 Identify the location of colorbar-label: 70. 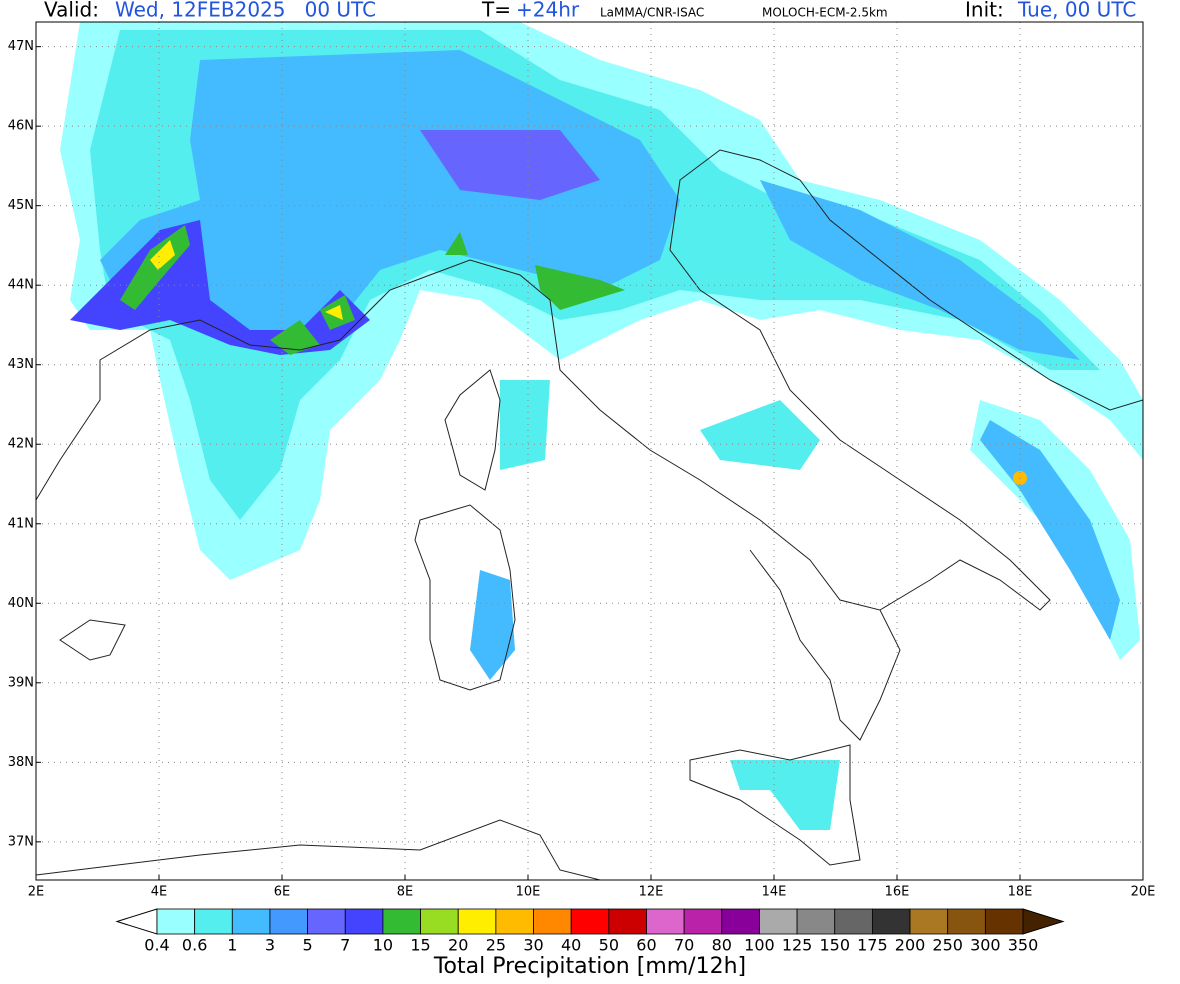
(684, 945).